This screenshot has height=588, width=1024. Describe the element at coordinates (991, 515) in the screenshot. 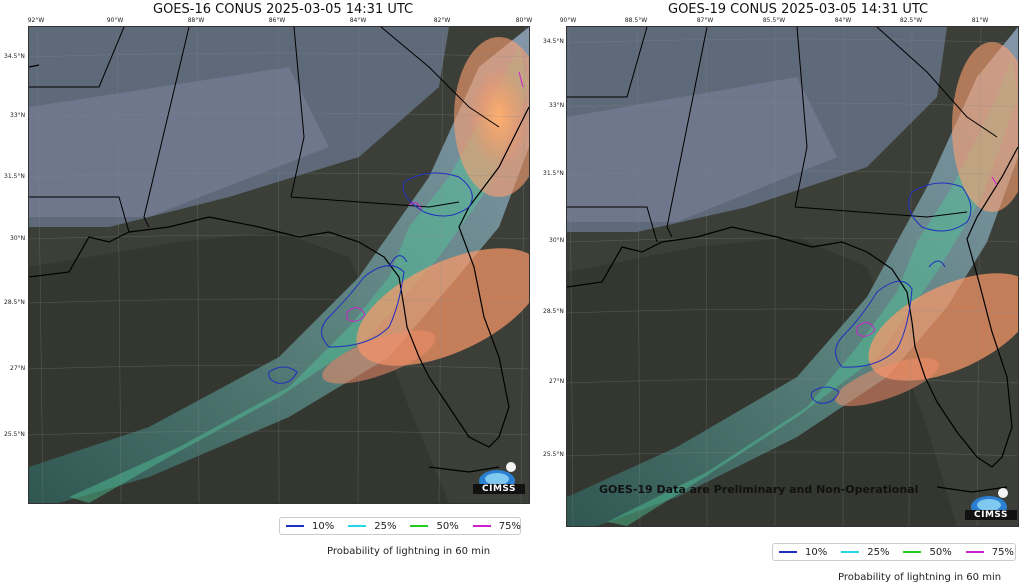

I see `right-cimss-logo-text: CIMSS` at that location.